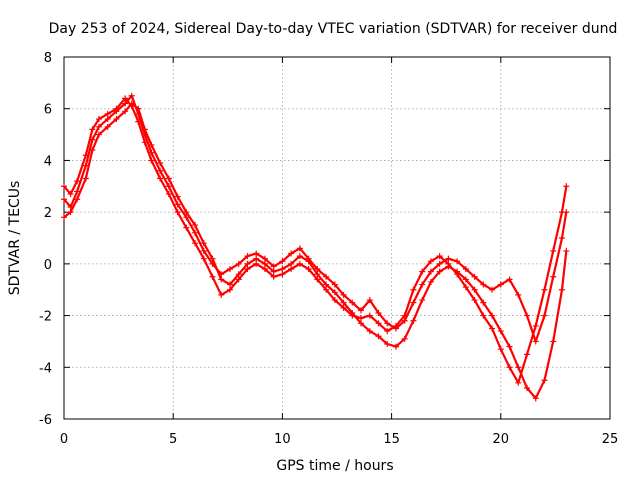 The width and height of the screenshot is (640, 480). I want to click on x-tick-label: 20, so click(501, 439).